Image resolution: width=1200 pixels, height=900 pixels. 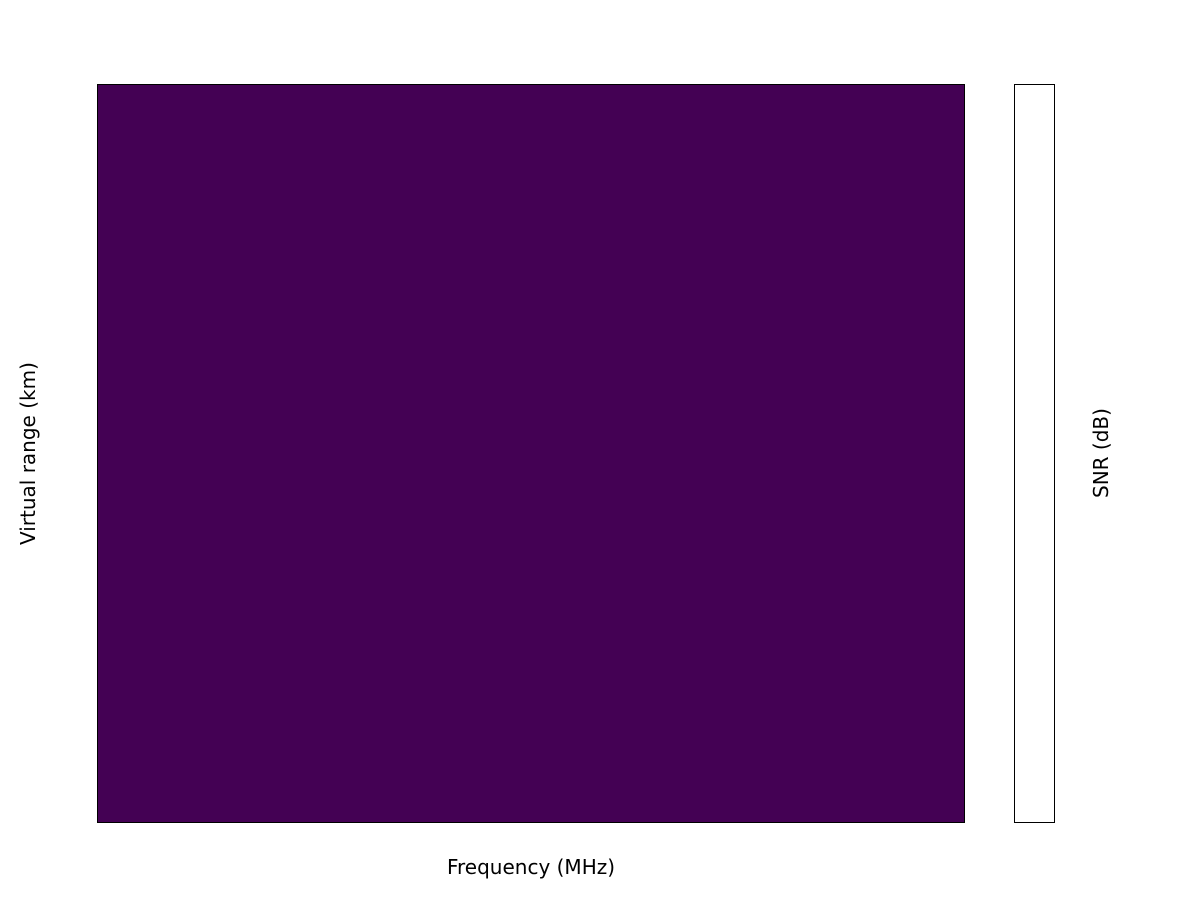 I want to click on x-axis-label: Frequency (MHz), so click(x=531, y=867).